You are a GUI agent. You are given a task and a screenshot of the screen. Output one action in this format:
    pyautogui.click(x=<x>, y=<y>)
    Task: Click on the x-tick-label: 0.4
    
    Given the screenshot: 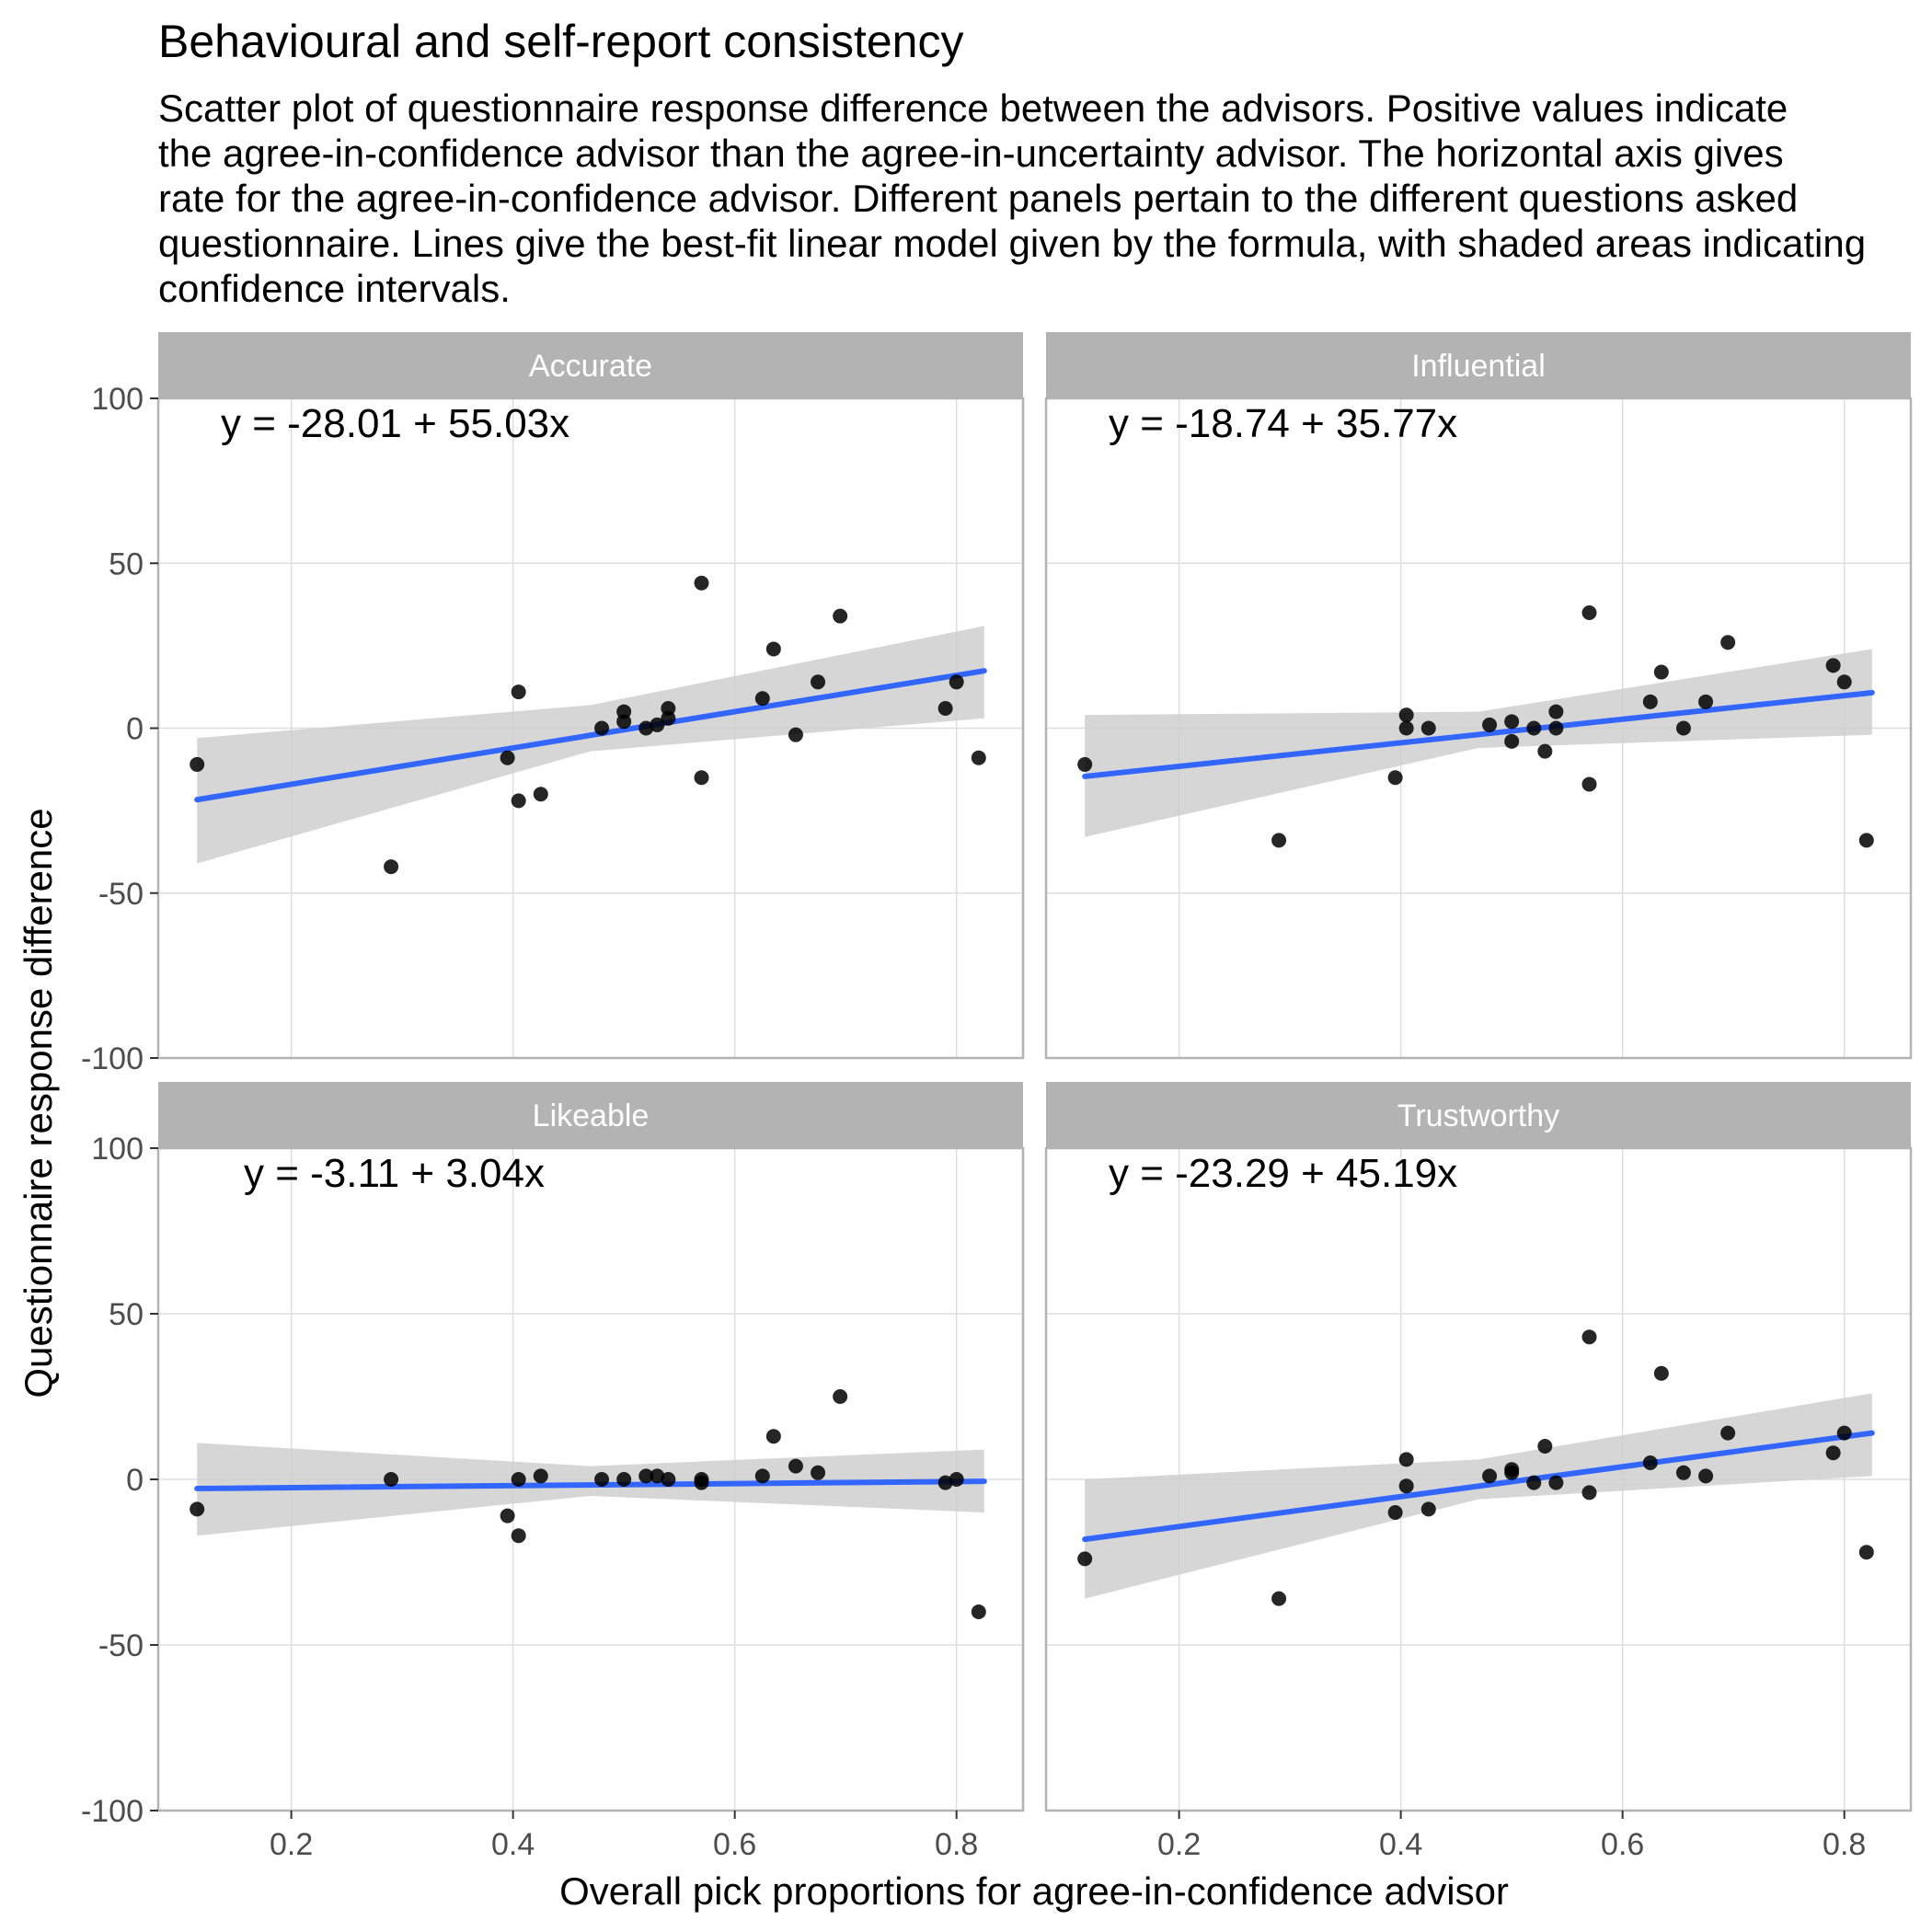 What is the action you would take?
    pyautogui.click(x=513, y=1844)
    